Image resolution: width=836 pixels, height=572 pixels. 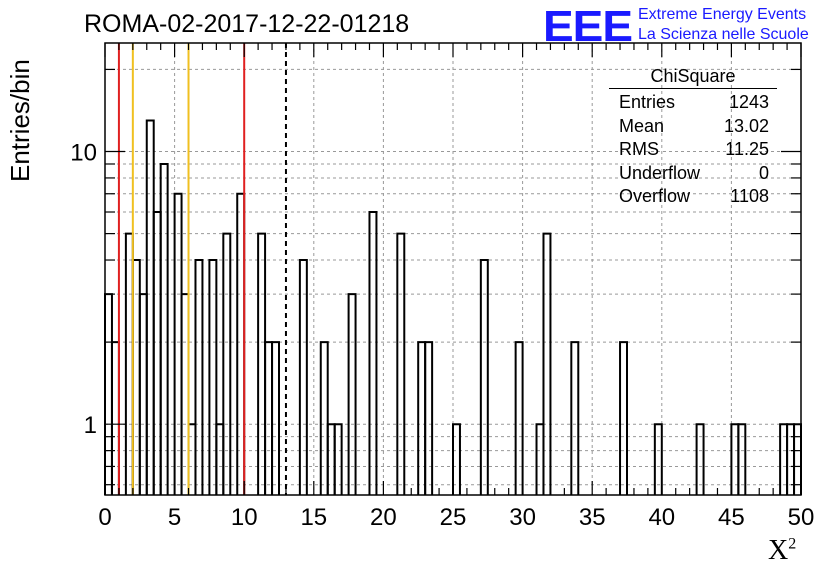 What do you see at coordinates (83, 153) in the screenshot?
I see `y-tick-label: 10` at bounding box center [83, 153].